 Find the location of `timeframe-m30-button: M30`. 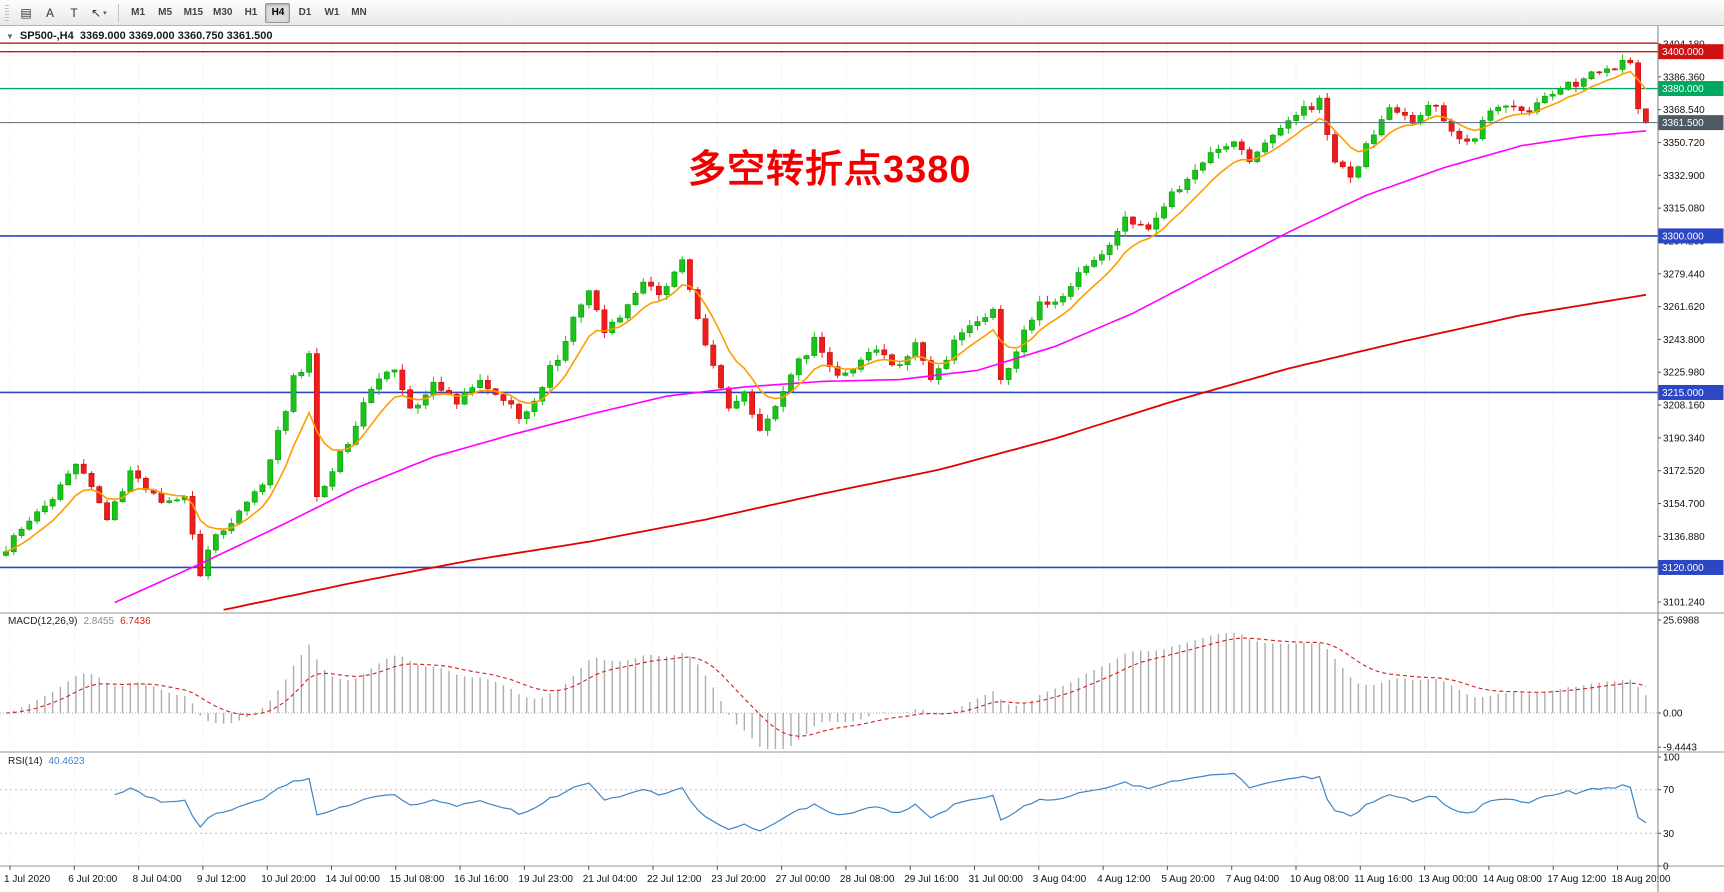

timeframe-m30-button: M30 is located at coordinates (223, 12).